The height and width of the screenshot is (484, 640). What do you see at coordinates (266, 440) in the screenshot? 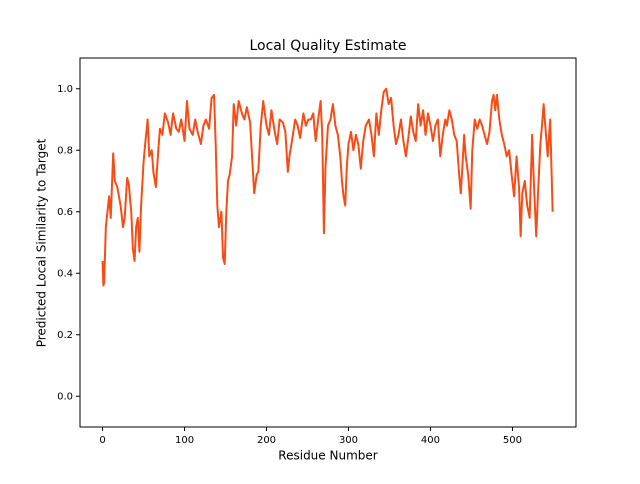
I see `x-tick-label: 200` at bounding box center [266, 440].